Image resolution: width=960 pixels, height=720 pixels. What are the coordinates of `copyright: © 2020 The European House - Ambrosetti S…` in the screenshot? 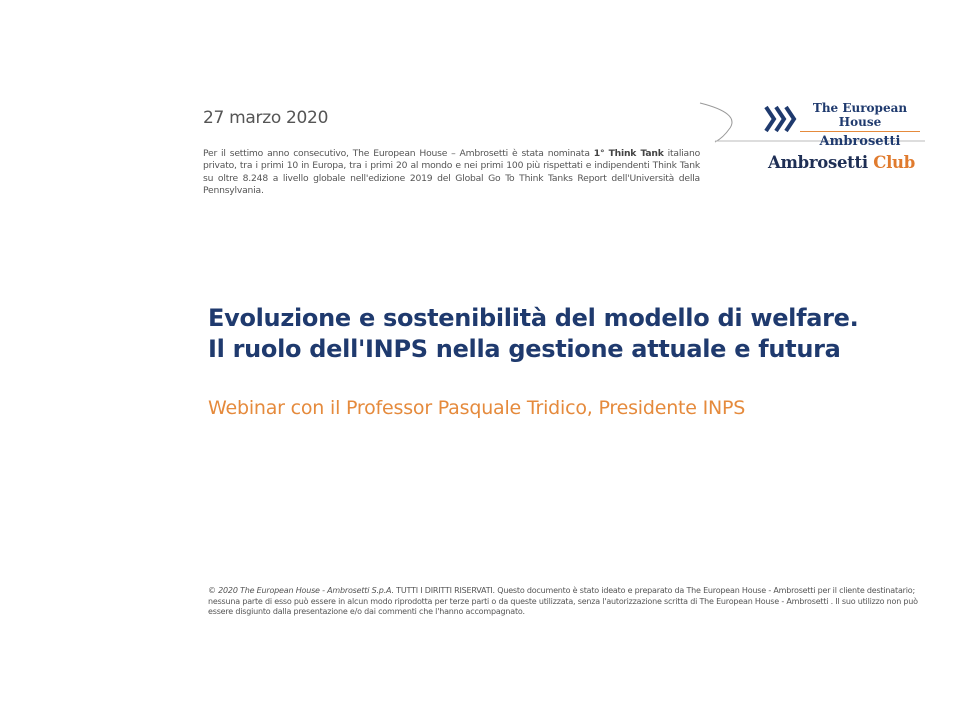 It's located at (301, 590).